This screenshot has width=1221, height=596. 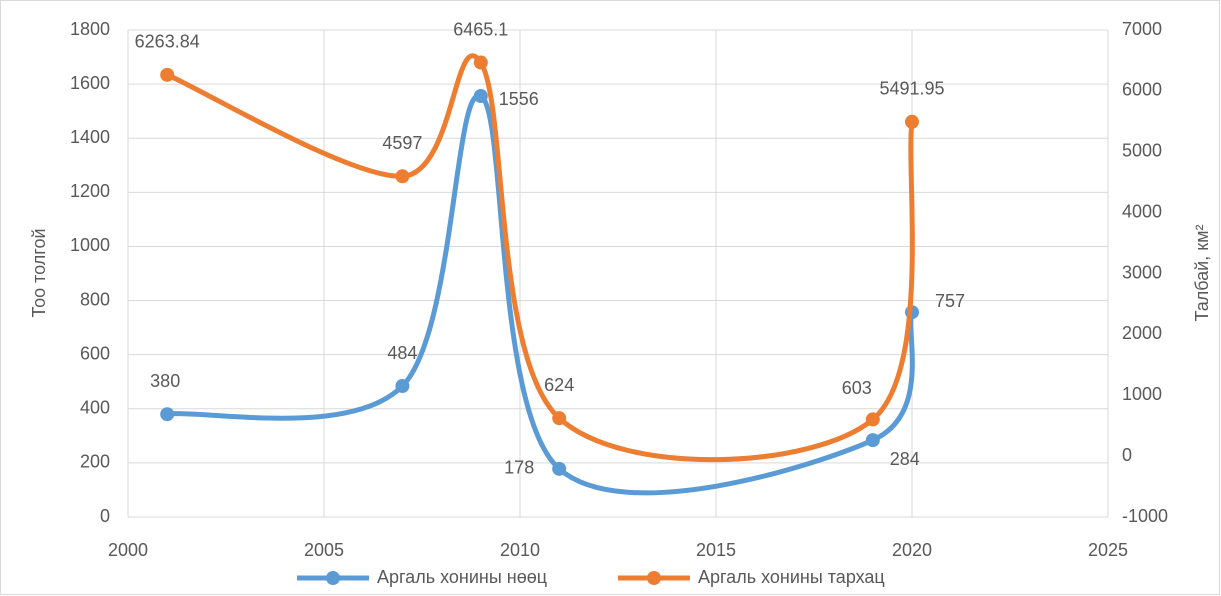 What do you see at coordinates (167, 42) in the screenshot?
I see `data-label: 6263.84` at bounding box center [167, 42].